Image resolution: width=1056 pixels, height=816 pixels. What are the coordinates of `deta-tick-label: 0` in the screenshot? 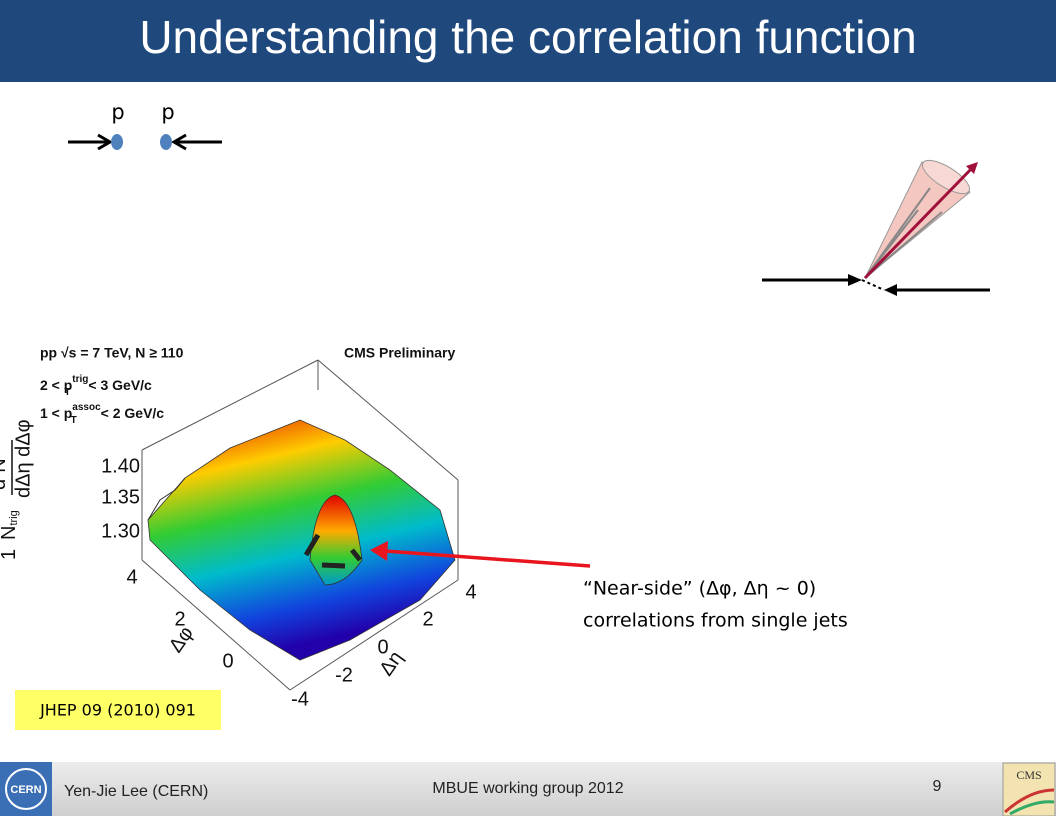 It's located at (382, 647).